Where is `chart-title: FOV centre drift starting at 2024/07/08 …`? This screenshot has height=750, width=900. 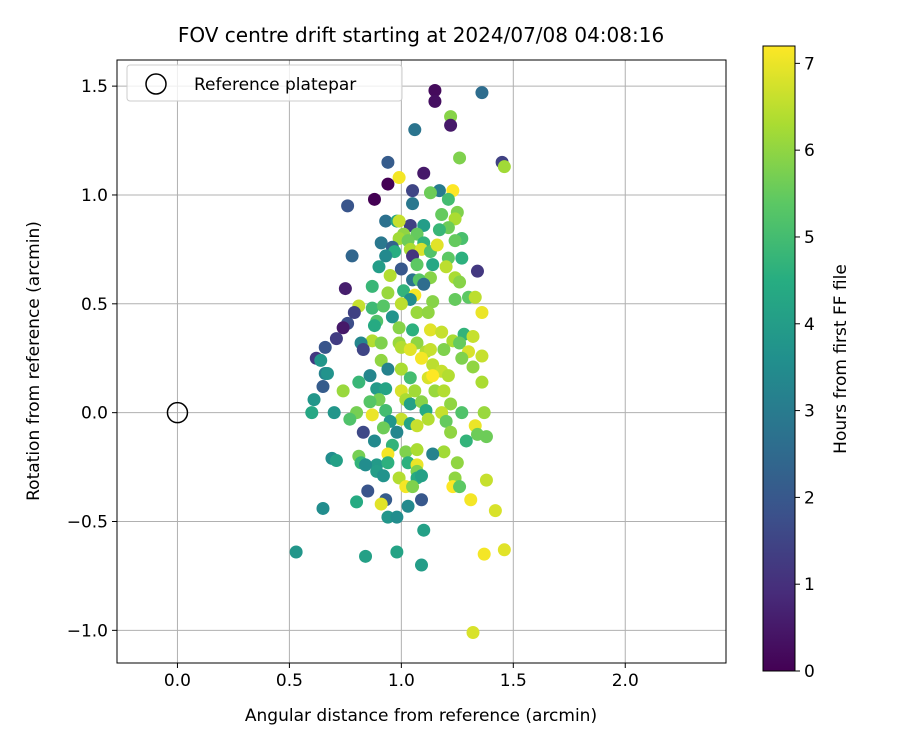 chart-title: FOV centre drift starting at 2024/07/08 … is located at coordinates (421, 35).